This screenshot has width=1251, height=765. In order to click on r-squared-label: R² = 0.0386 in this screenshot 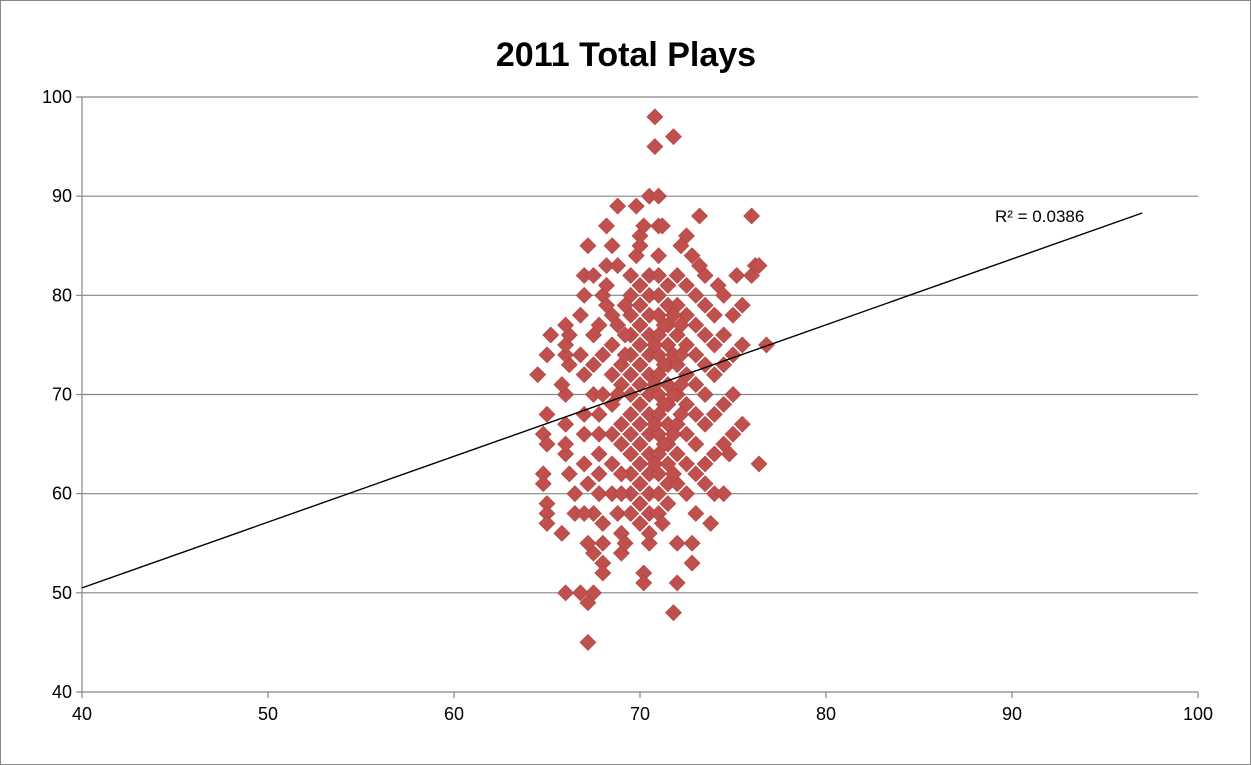, I will do `click(1039, 216)`.